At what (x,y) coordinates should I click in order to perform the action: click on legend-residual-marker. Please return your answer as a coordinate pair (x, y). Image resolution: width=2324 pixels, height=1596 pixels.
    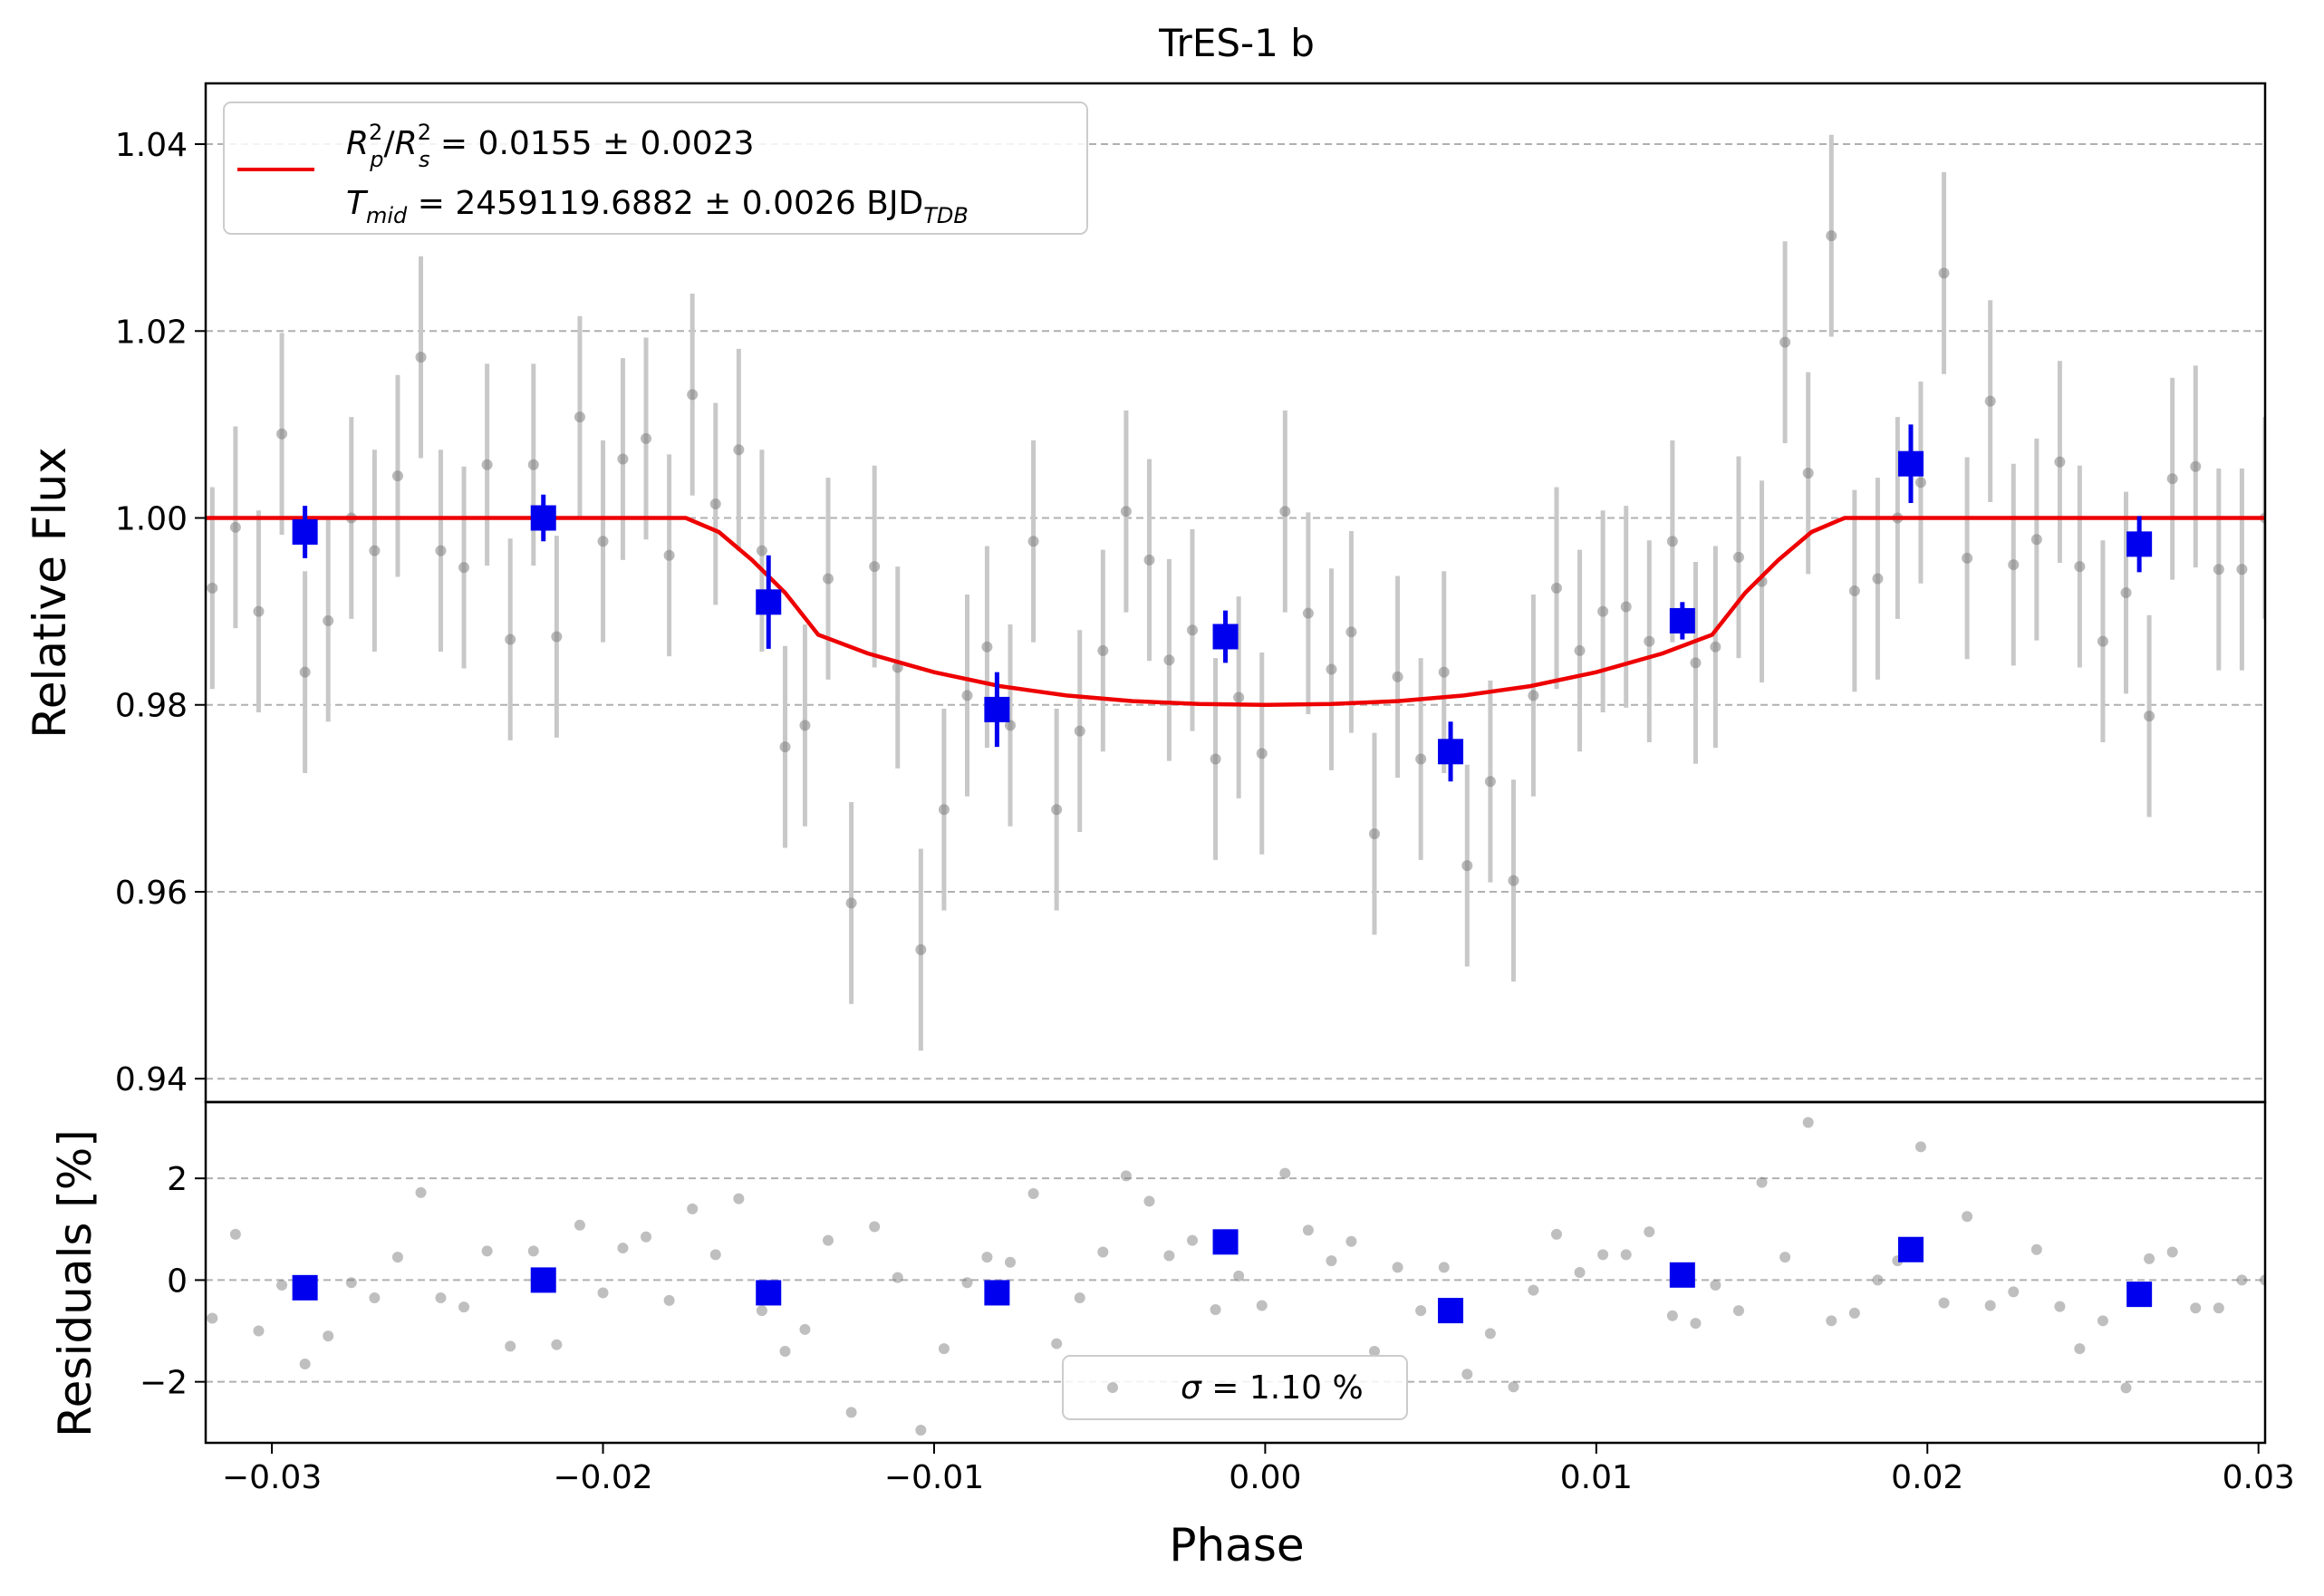
    Looking at the image, I should click on (1112, 1387).